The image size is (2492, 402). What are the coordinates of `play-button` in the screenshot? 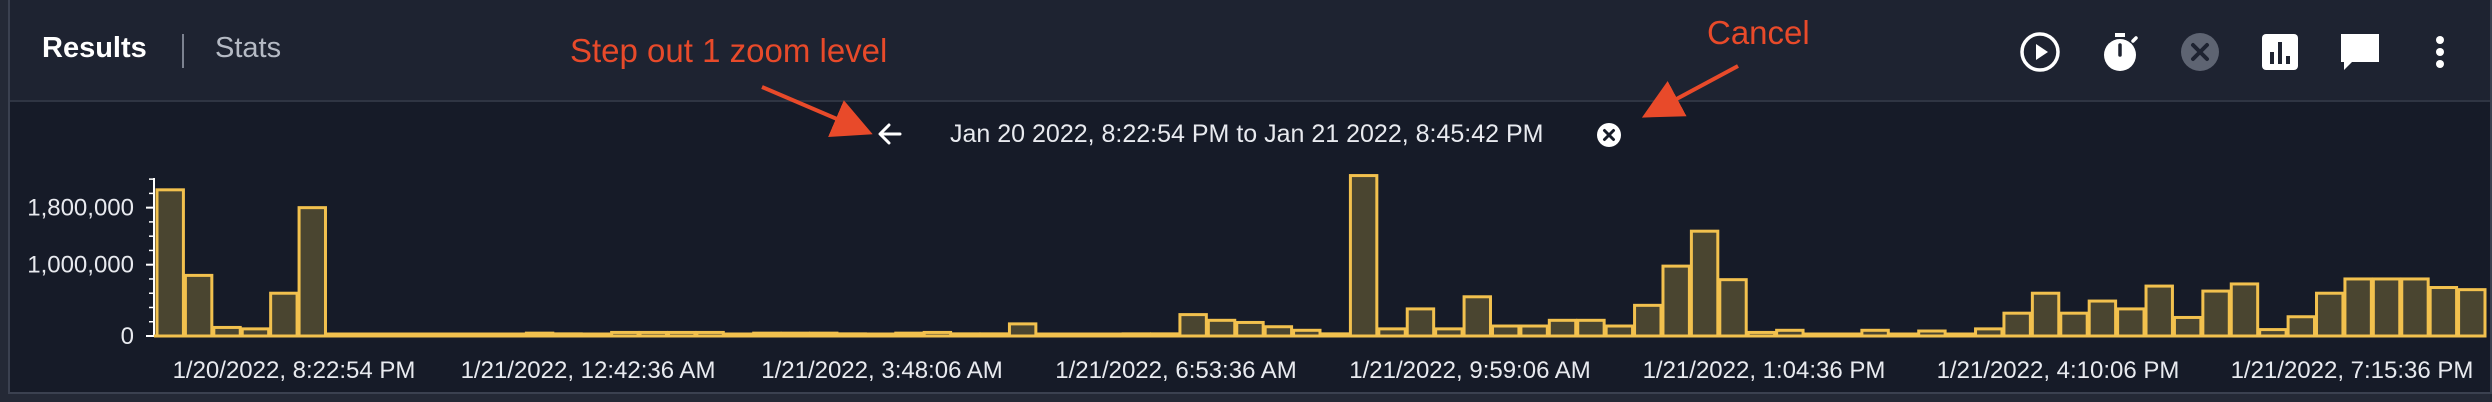 It's located at (2040, 52).